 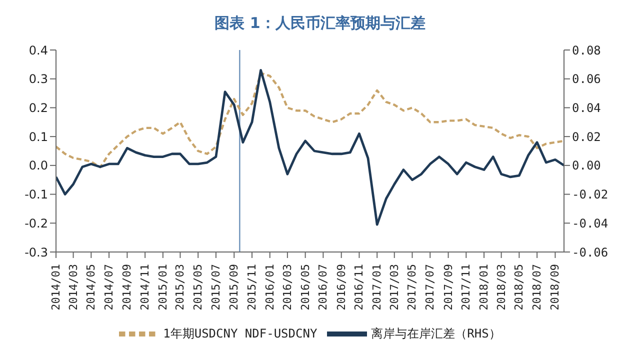 What do you see at coordinates (430, 287) in the screenshot?
I see `x-tick-label: 2017/07` at bounding box center [430, 287].